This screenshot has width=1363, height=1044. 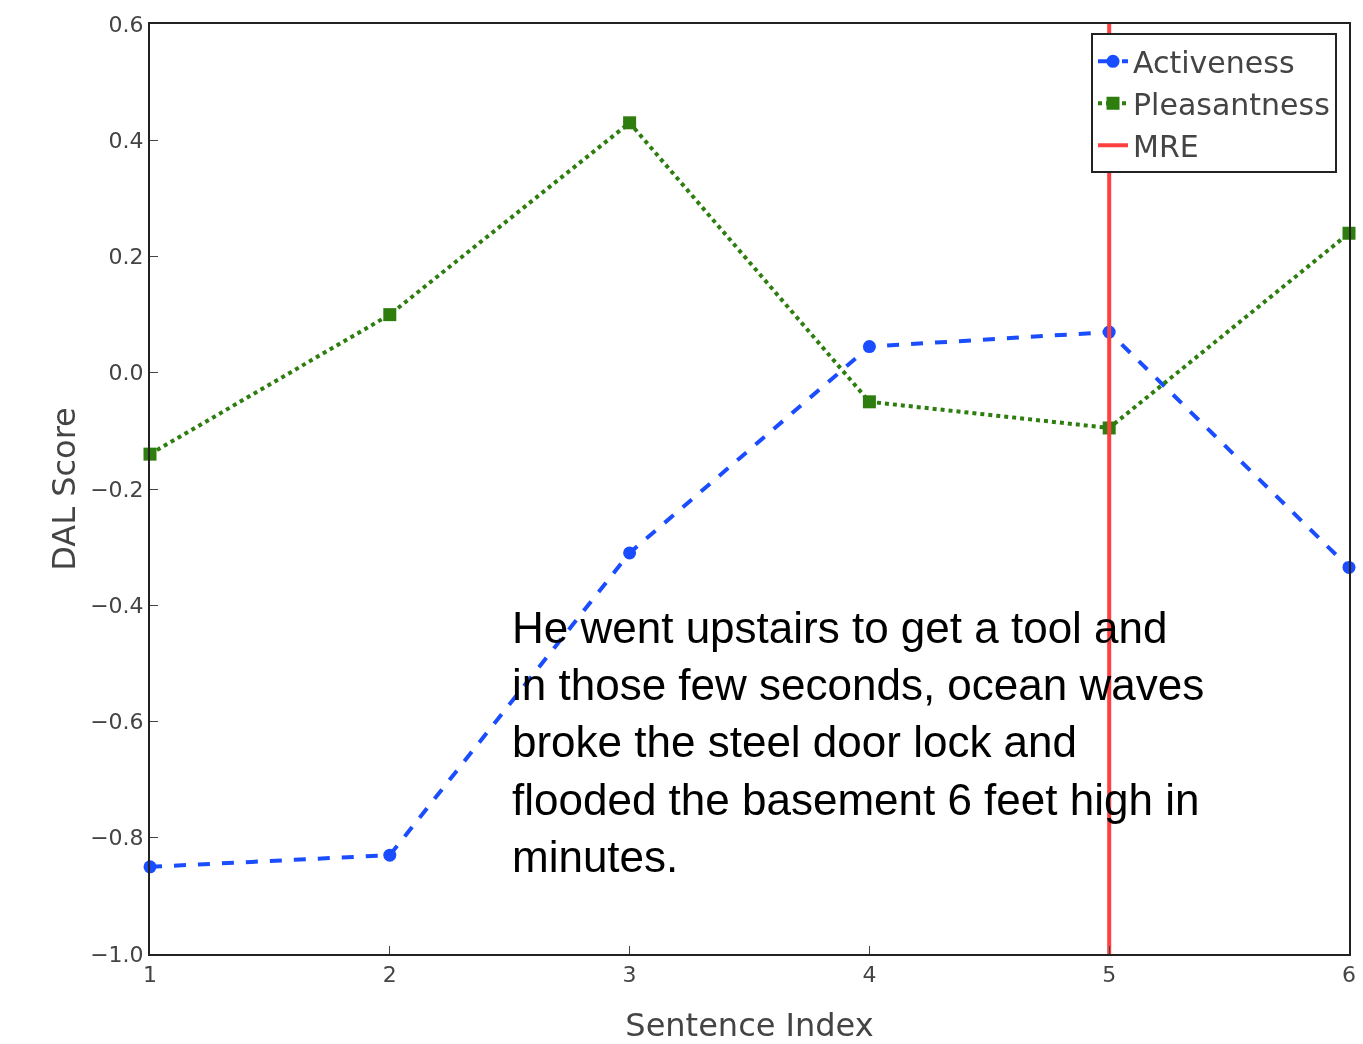 What do you see at coordinates (64, 489) in the screenshot?
I see `y-axis-title: DAL Score` at bounding box center [64, 489].